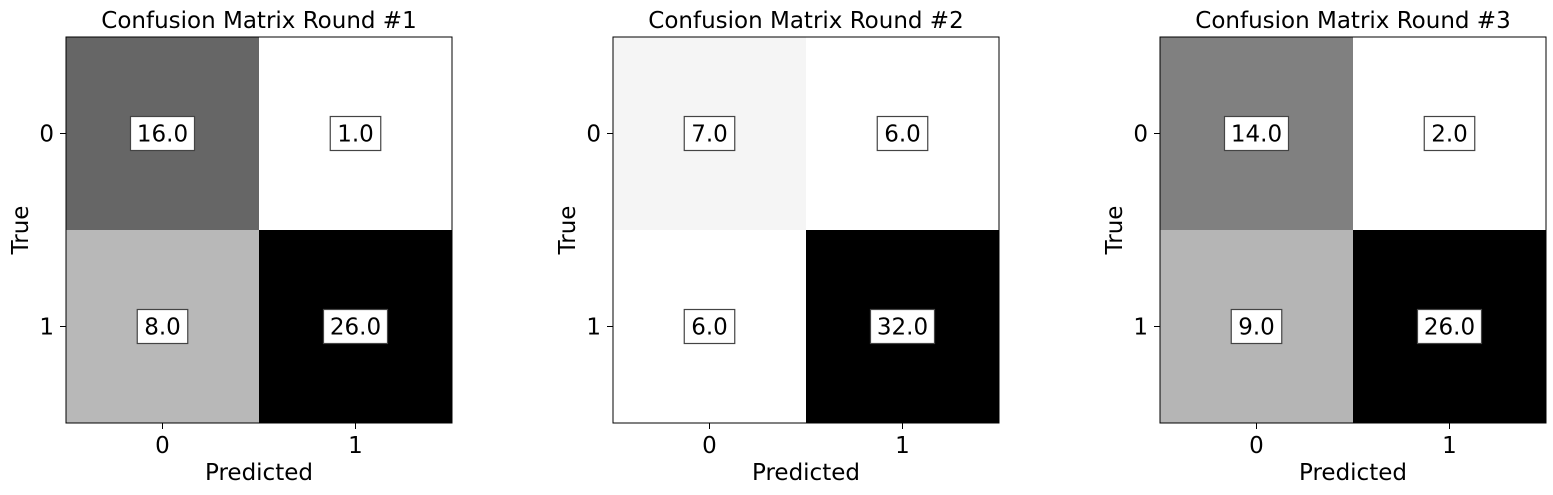 The width and height of the screenshot is (1553, 495). I want to click on chart-title: Confusion Matrix Round #1, so click(258, 21).